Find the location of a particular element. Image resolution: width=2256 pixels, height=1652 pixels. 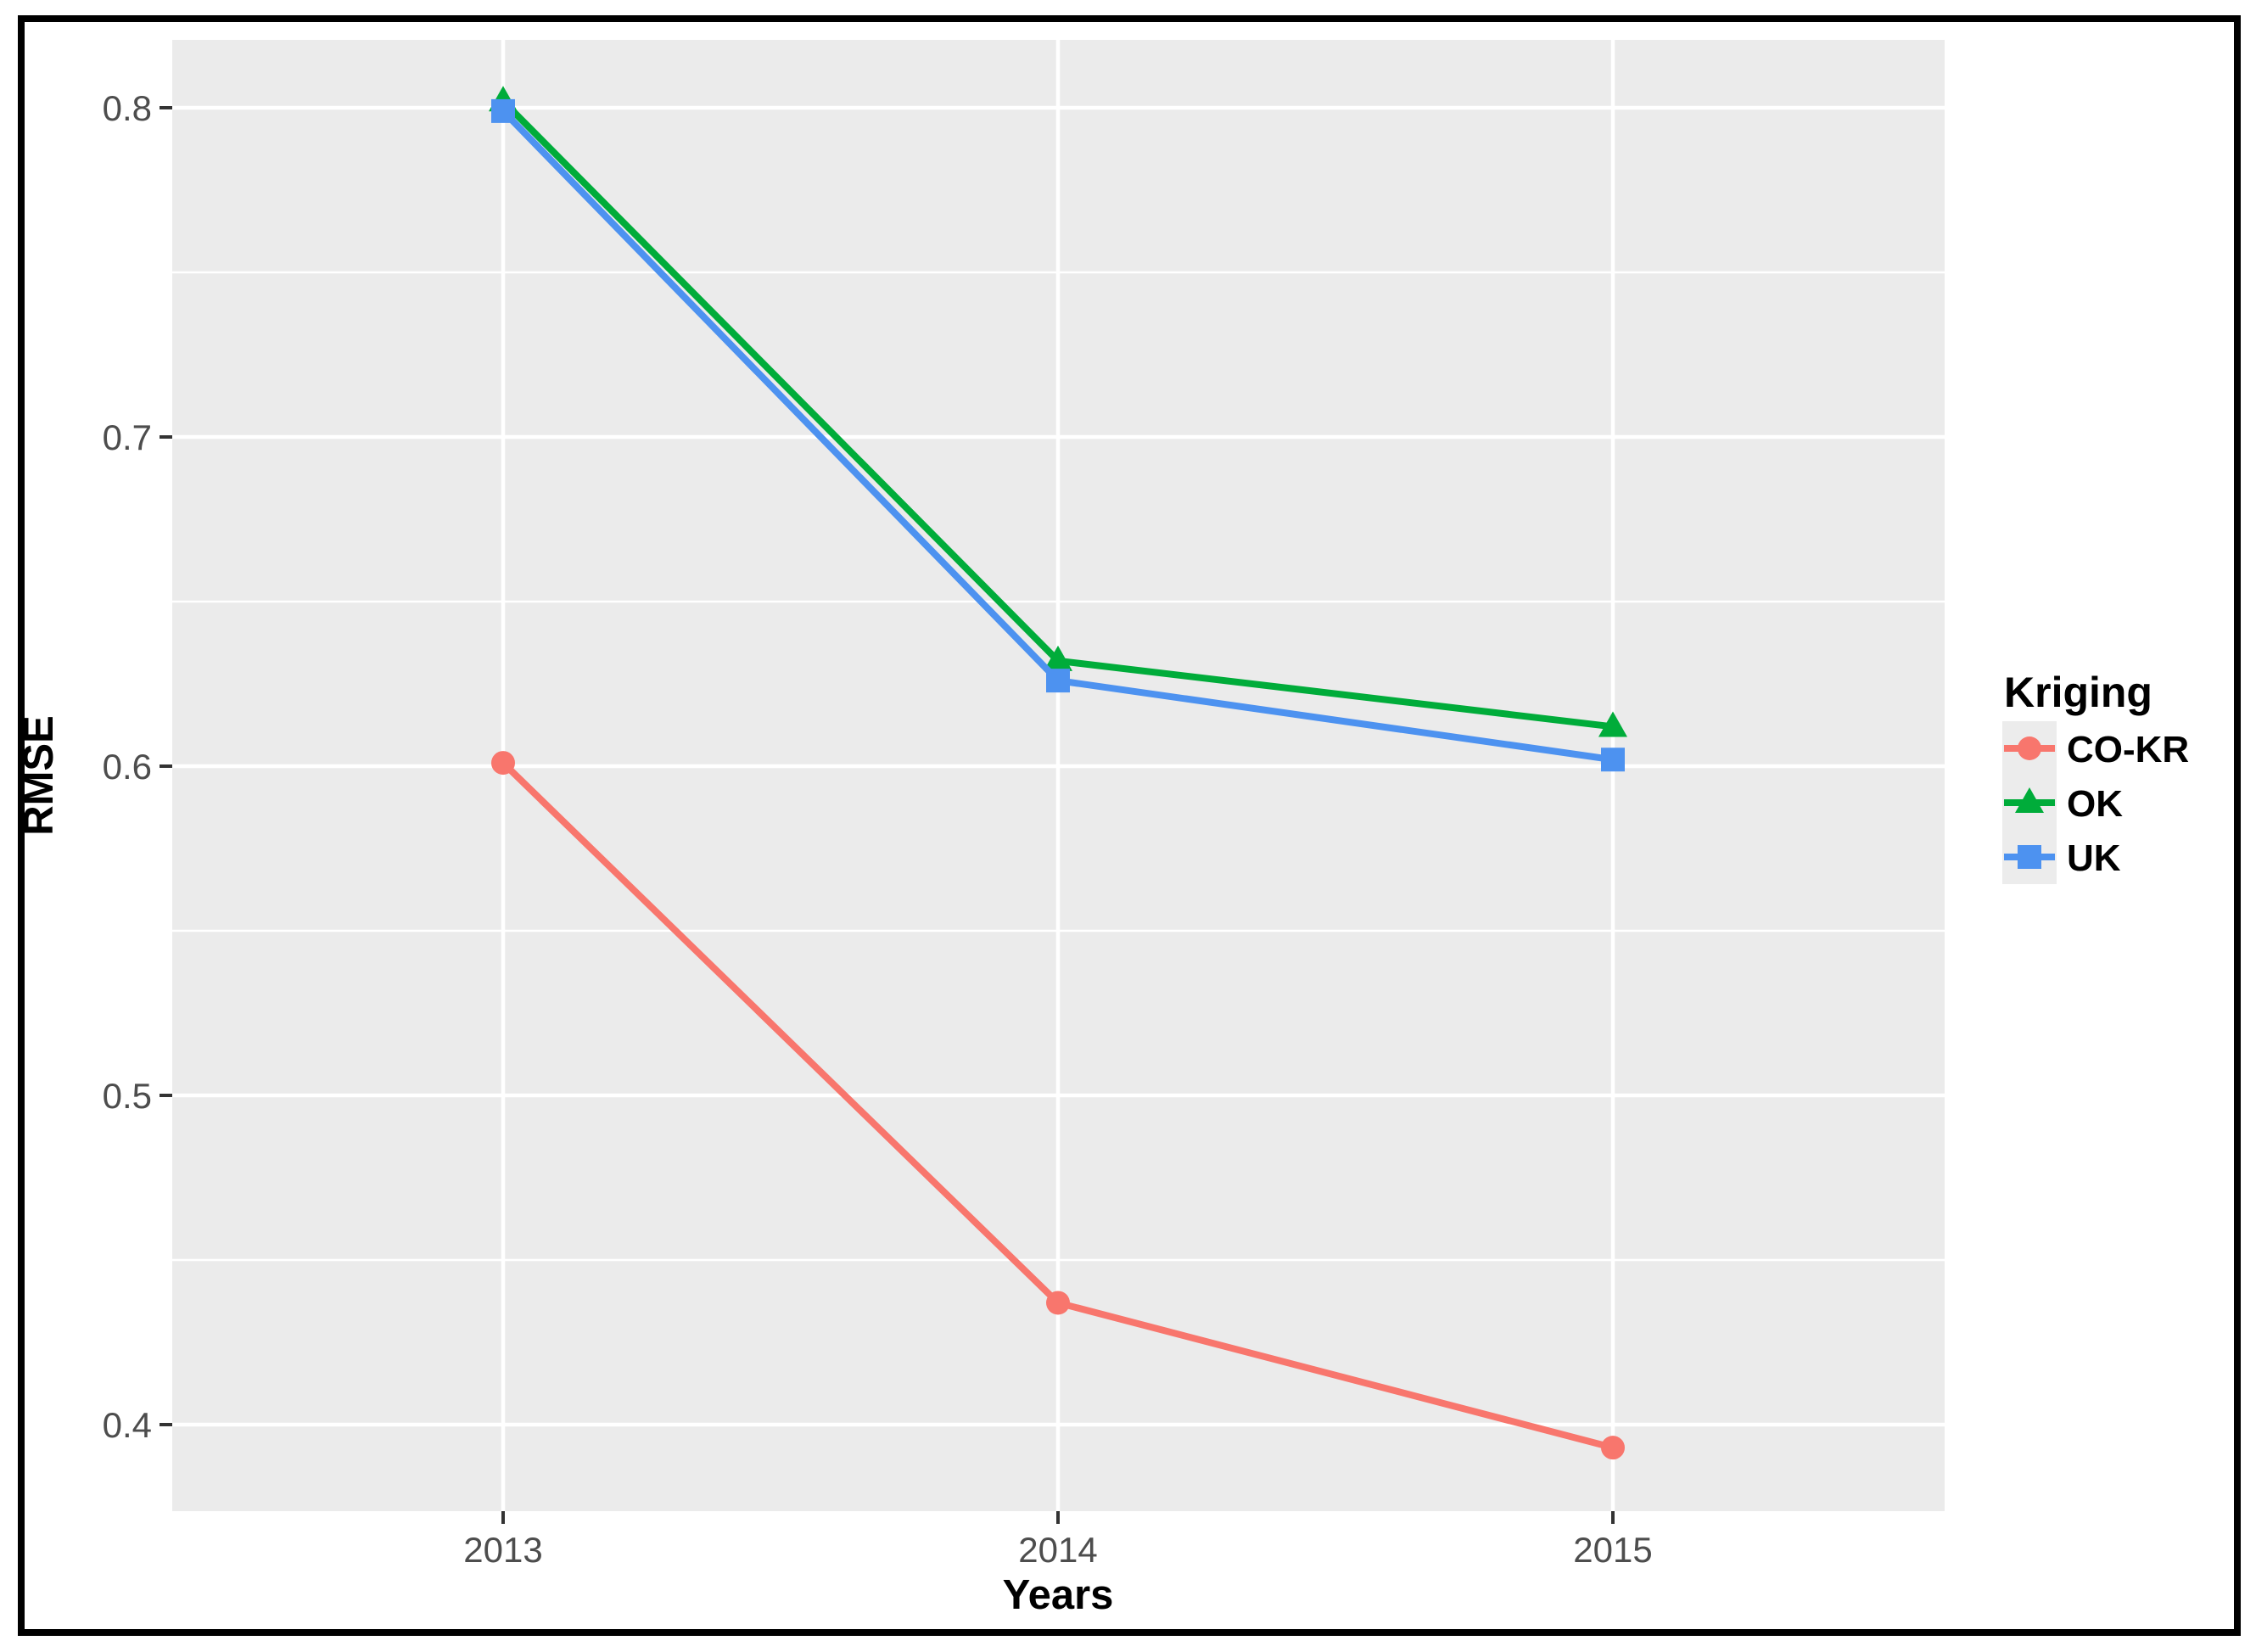

legend-marker-circle-icon is located at coordinates (2029, 748).